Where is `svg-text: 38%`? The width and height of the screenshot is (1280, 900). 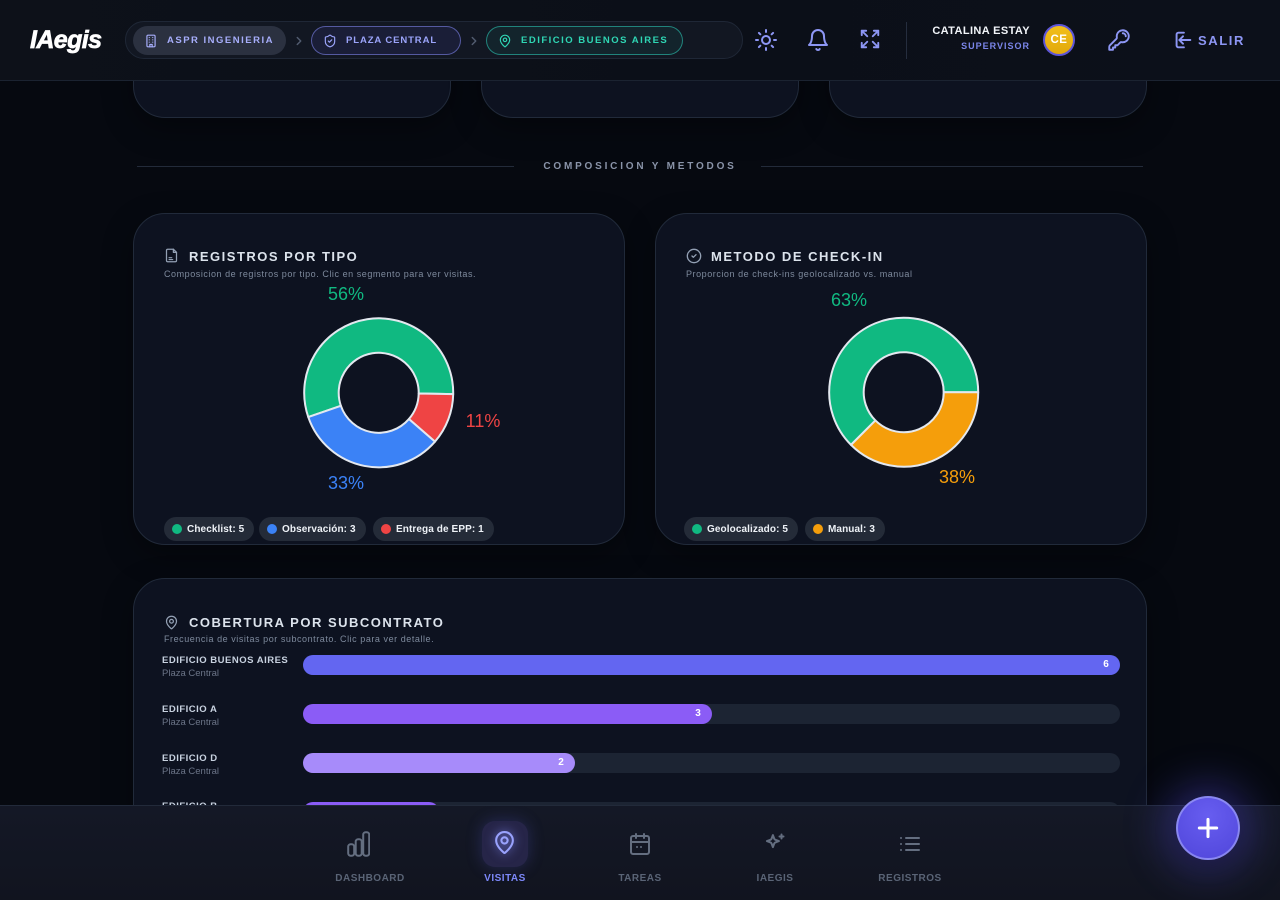 svg-text: 38% is located at coordinates (957, 477).